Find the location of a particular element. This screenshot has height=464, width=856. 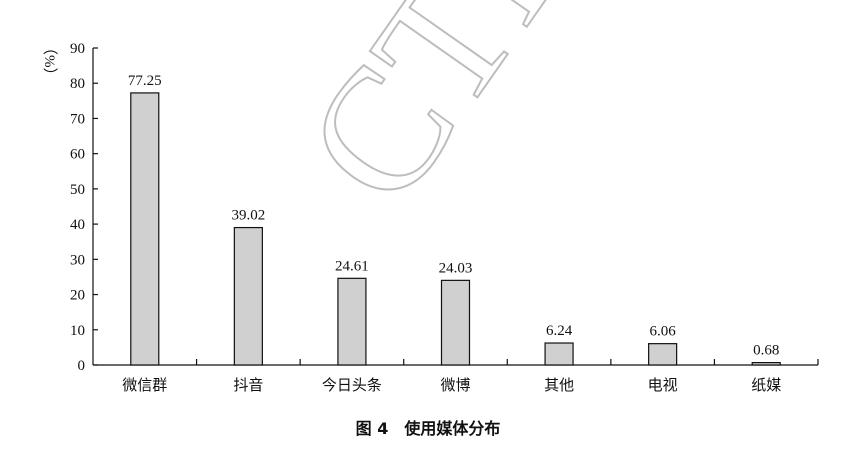

y-tick-label: 20 is located at coordinates (77, 296).